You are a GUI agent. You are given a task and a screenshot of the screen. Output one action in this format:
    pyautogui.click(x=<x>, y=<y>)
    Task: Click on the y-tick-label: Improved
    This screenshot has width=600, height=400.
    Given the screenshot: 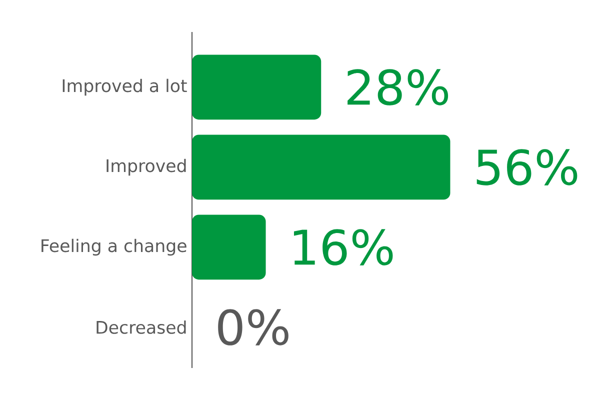 What is the action you would take?
    pyautogui.click(x=146, y=167)
    